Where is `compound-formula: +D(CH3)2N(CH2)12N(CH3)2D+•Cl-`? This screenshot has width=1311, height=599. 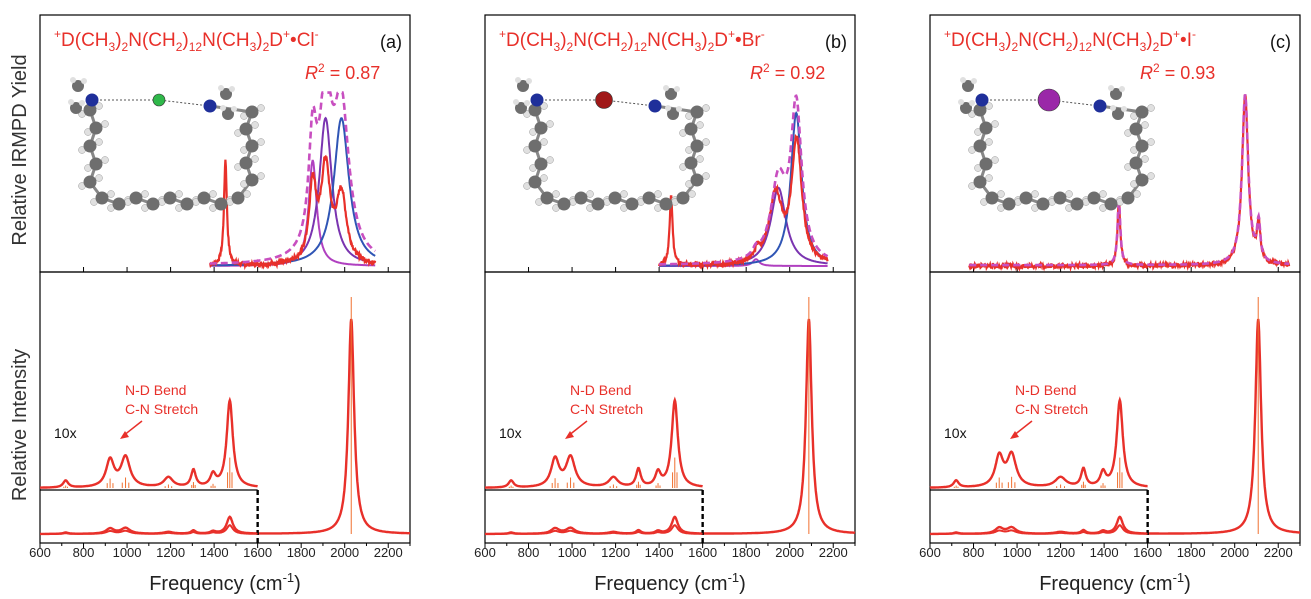 compound-formula: +D(CH3)2N(CH2)12N(CH3)2D+•Cl- is located at coordinates (186, 40).